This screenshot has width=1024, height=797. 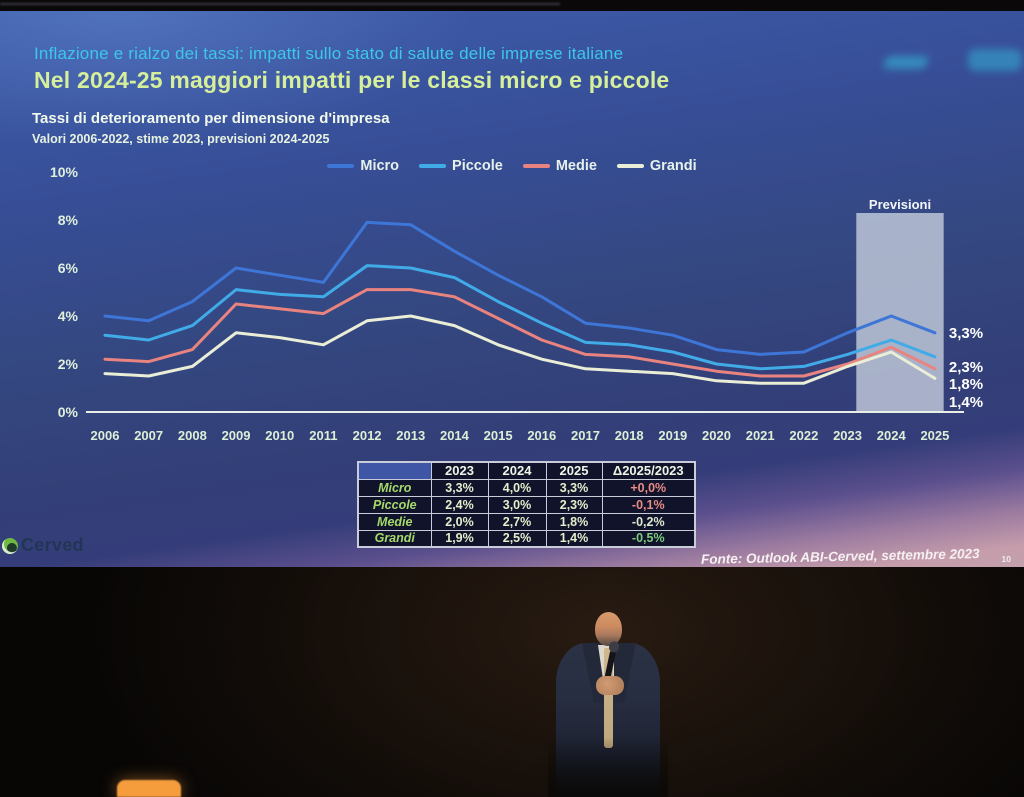 What do you see at coordinates (574, 521) in the screenshot?
I see `table-value-cell: 1,8%` at bounding box center [574, 521].